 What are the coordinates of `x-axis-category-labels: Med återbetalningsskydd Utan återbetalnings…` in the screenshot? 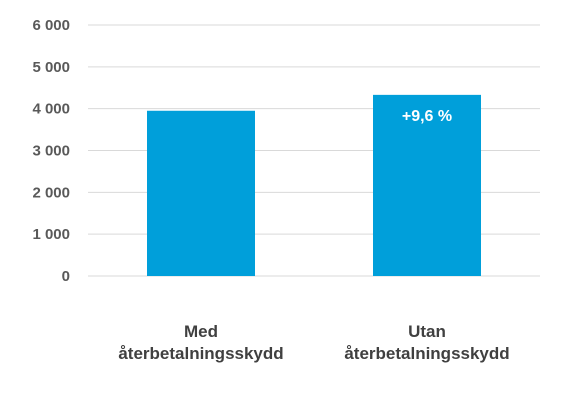 It's located at (313, 342).